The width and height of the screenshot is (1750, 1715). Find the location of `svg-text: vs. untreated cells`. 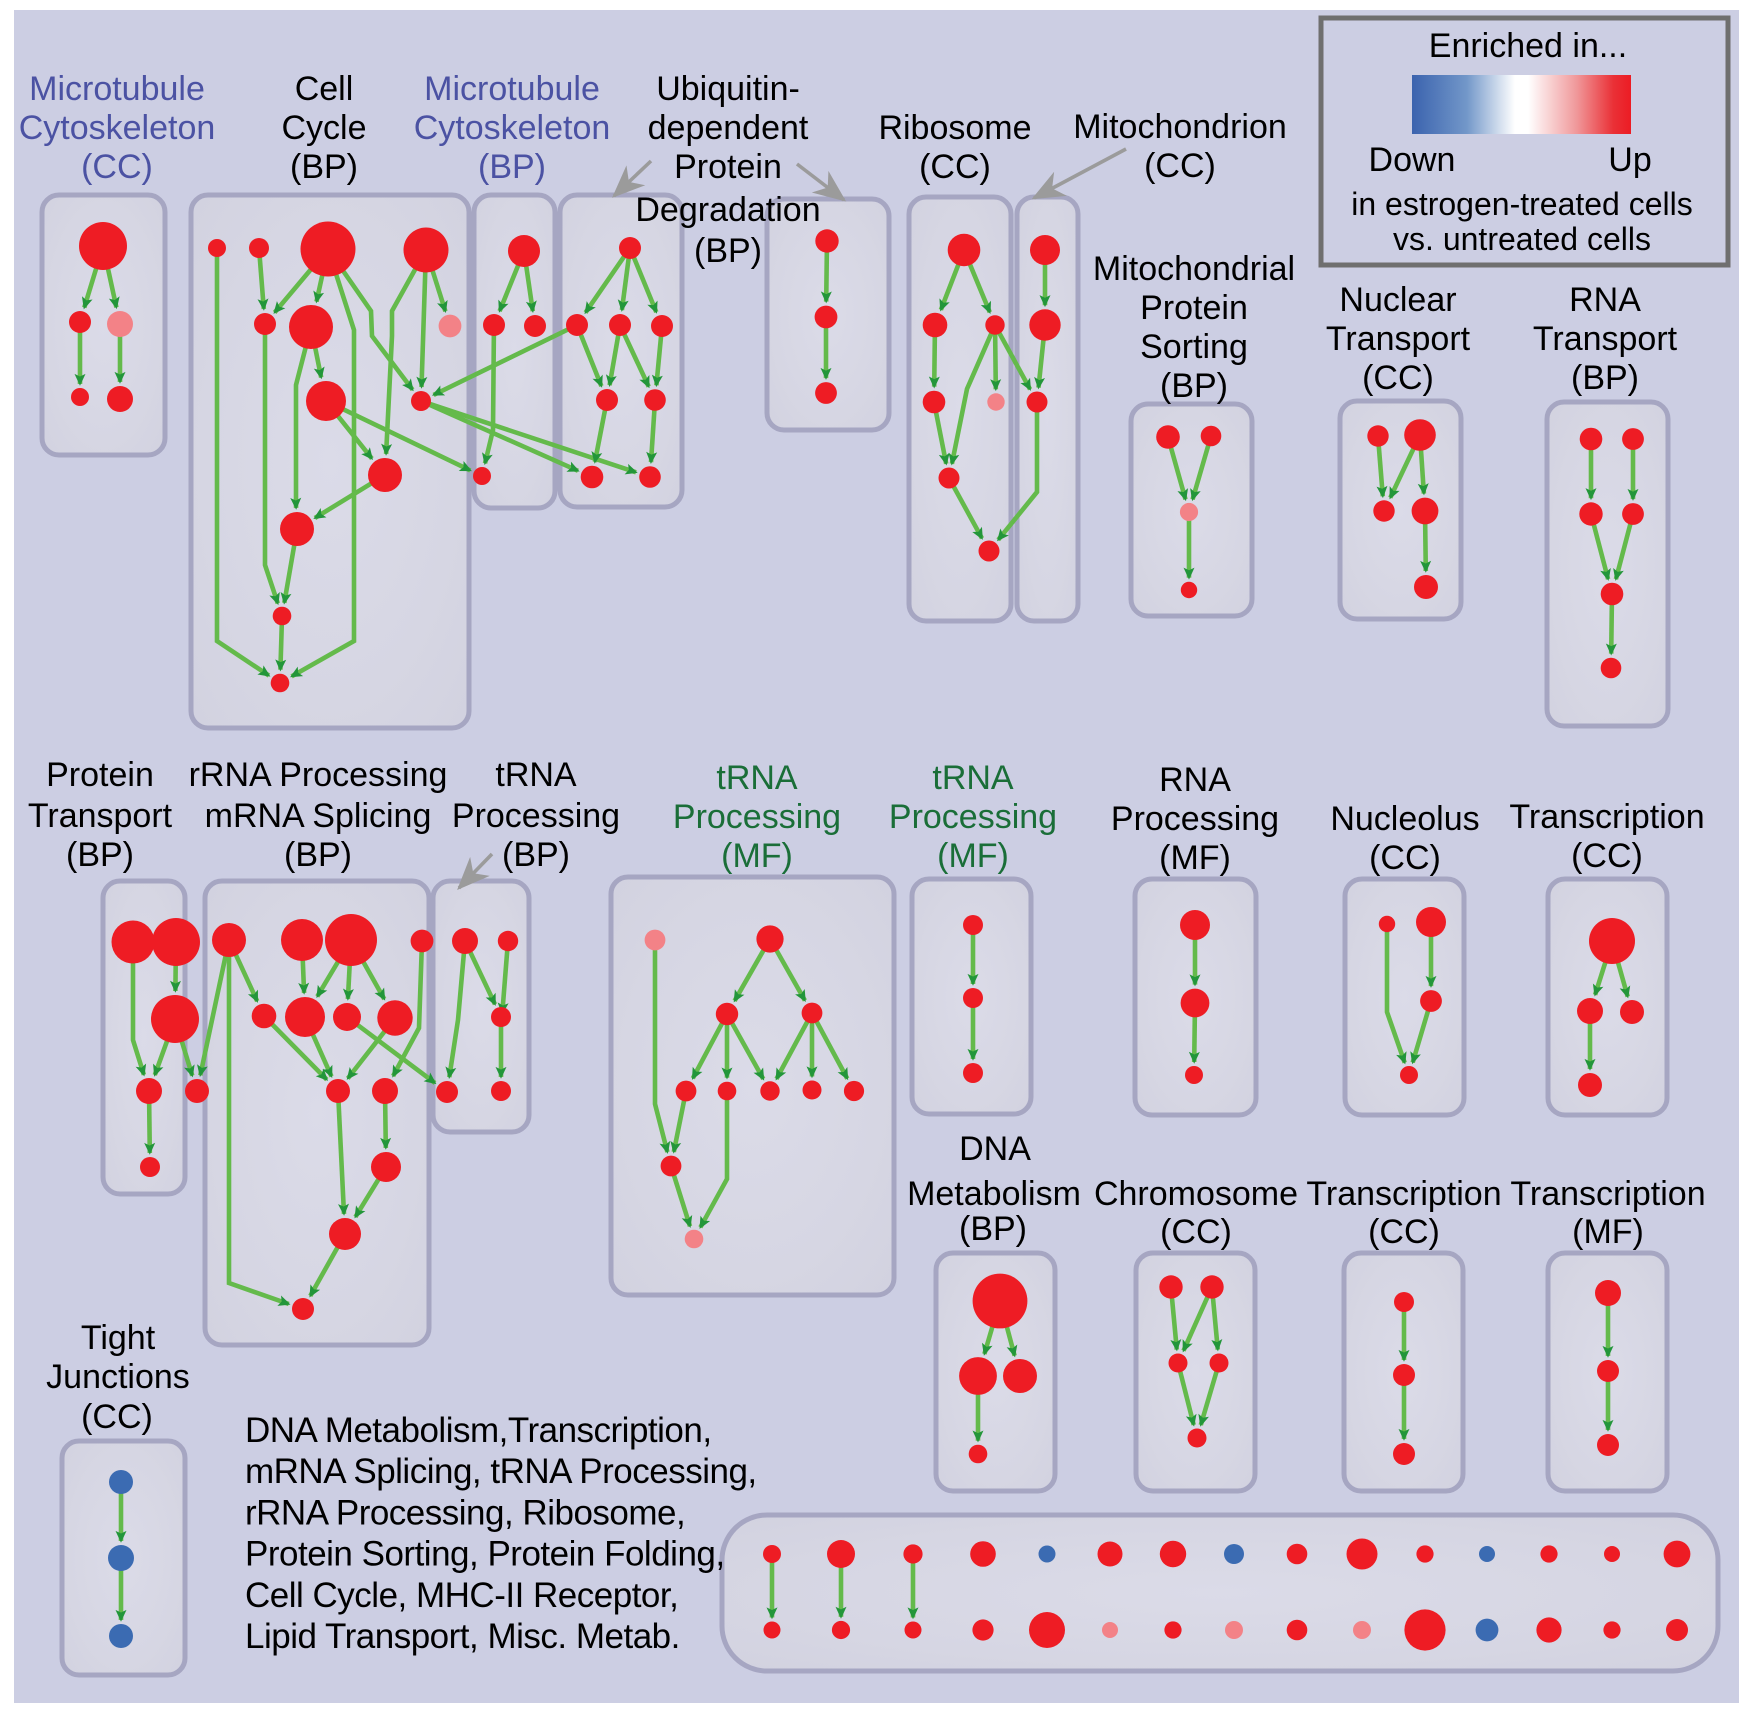

svg-text: vs. untreated cells is located at coordinates (1522, 239).